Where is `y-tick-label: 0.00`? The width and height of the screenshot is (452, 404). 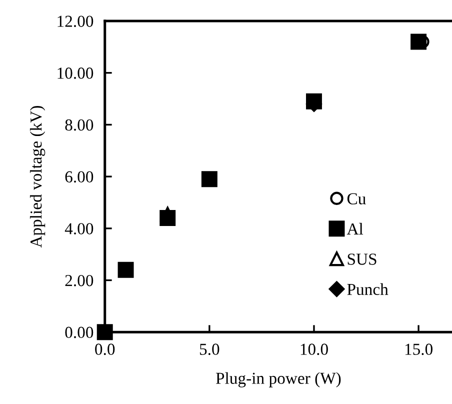 y-tick-label: 0.00 is located at coordinates (79, 332).